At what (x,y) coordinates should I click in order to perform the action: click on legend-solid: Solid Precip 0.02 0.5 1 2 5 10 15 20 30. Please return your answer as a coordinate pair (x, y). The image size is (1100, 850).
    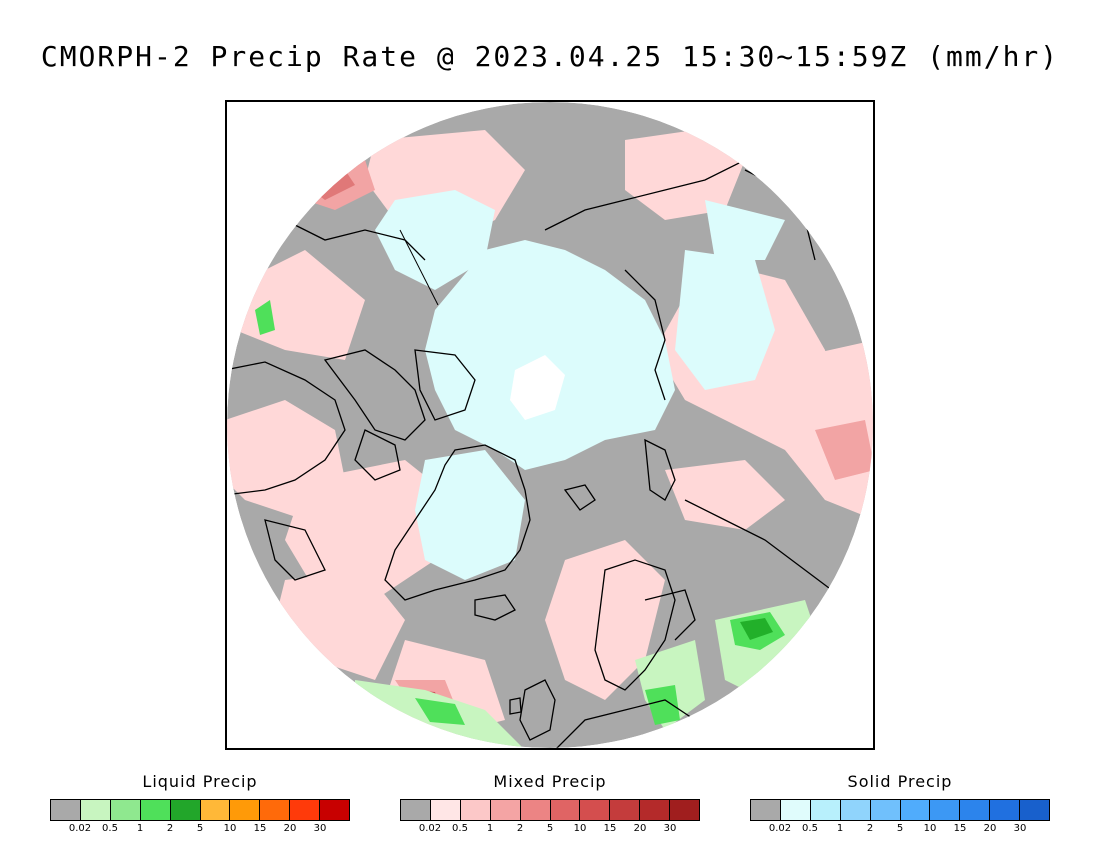
    Looking at the image, I should click on (900, 804).